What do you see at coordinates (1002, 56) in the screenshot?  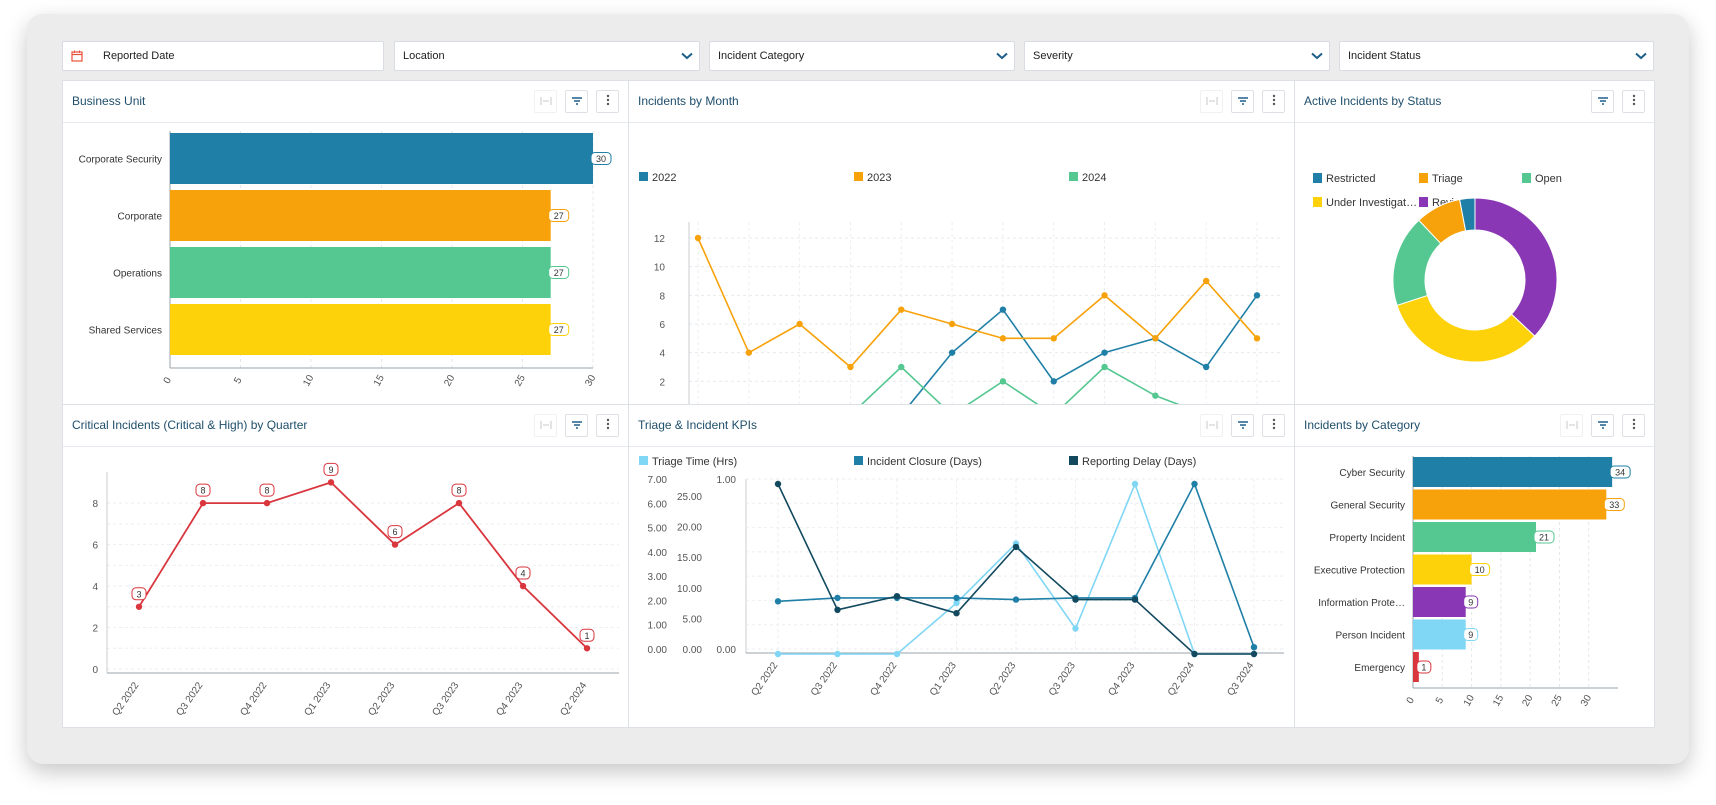 I see `chevron-down-icon` at bounding box center [1002, 56].